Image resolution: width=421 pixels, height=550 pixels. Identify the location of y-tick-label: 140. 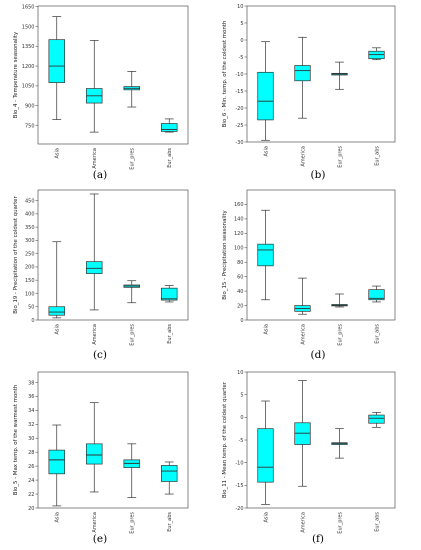
(239, 220).